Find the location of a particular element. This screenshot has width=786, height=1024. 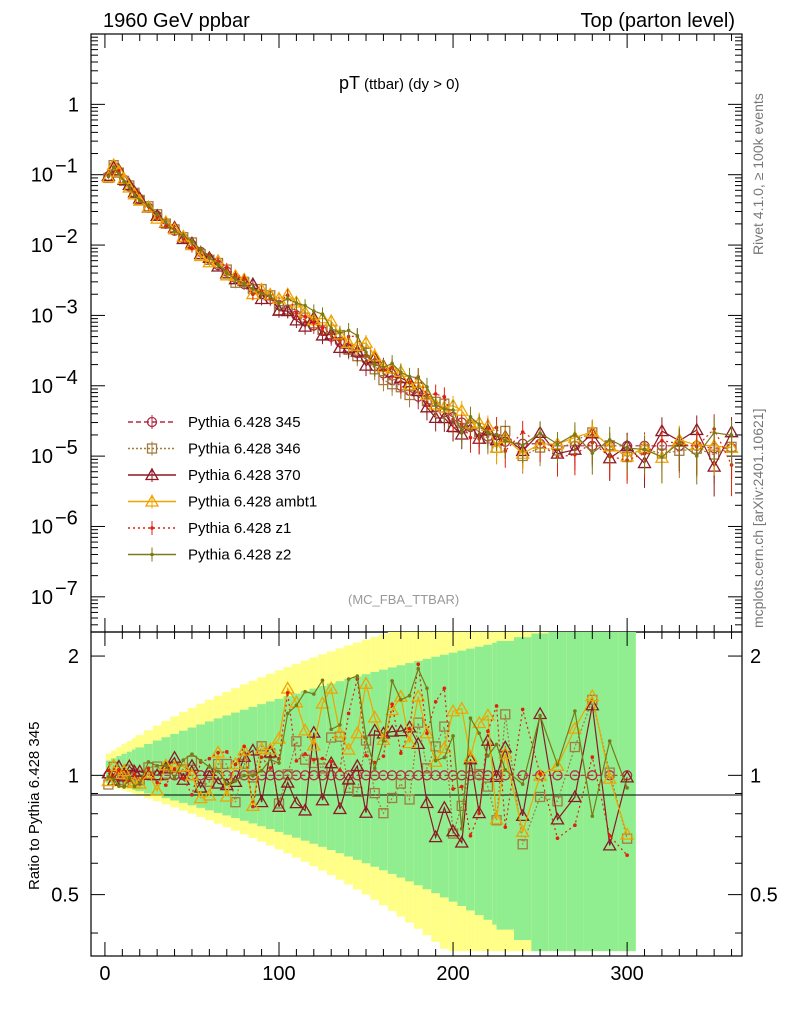

ratio-ylabel: Ratio to Pythia 6.428 345 is located at coordinates (34, 806).